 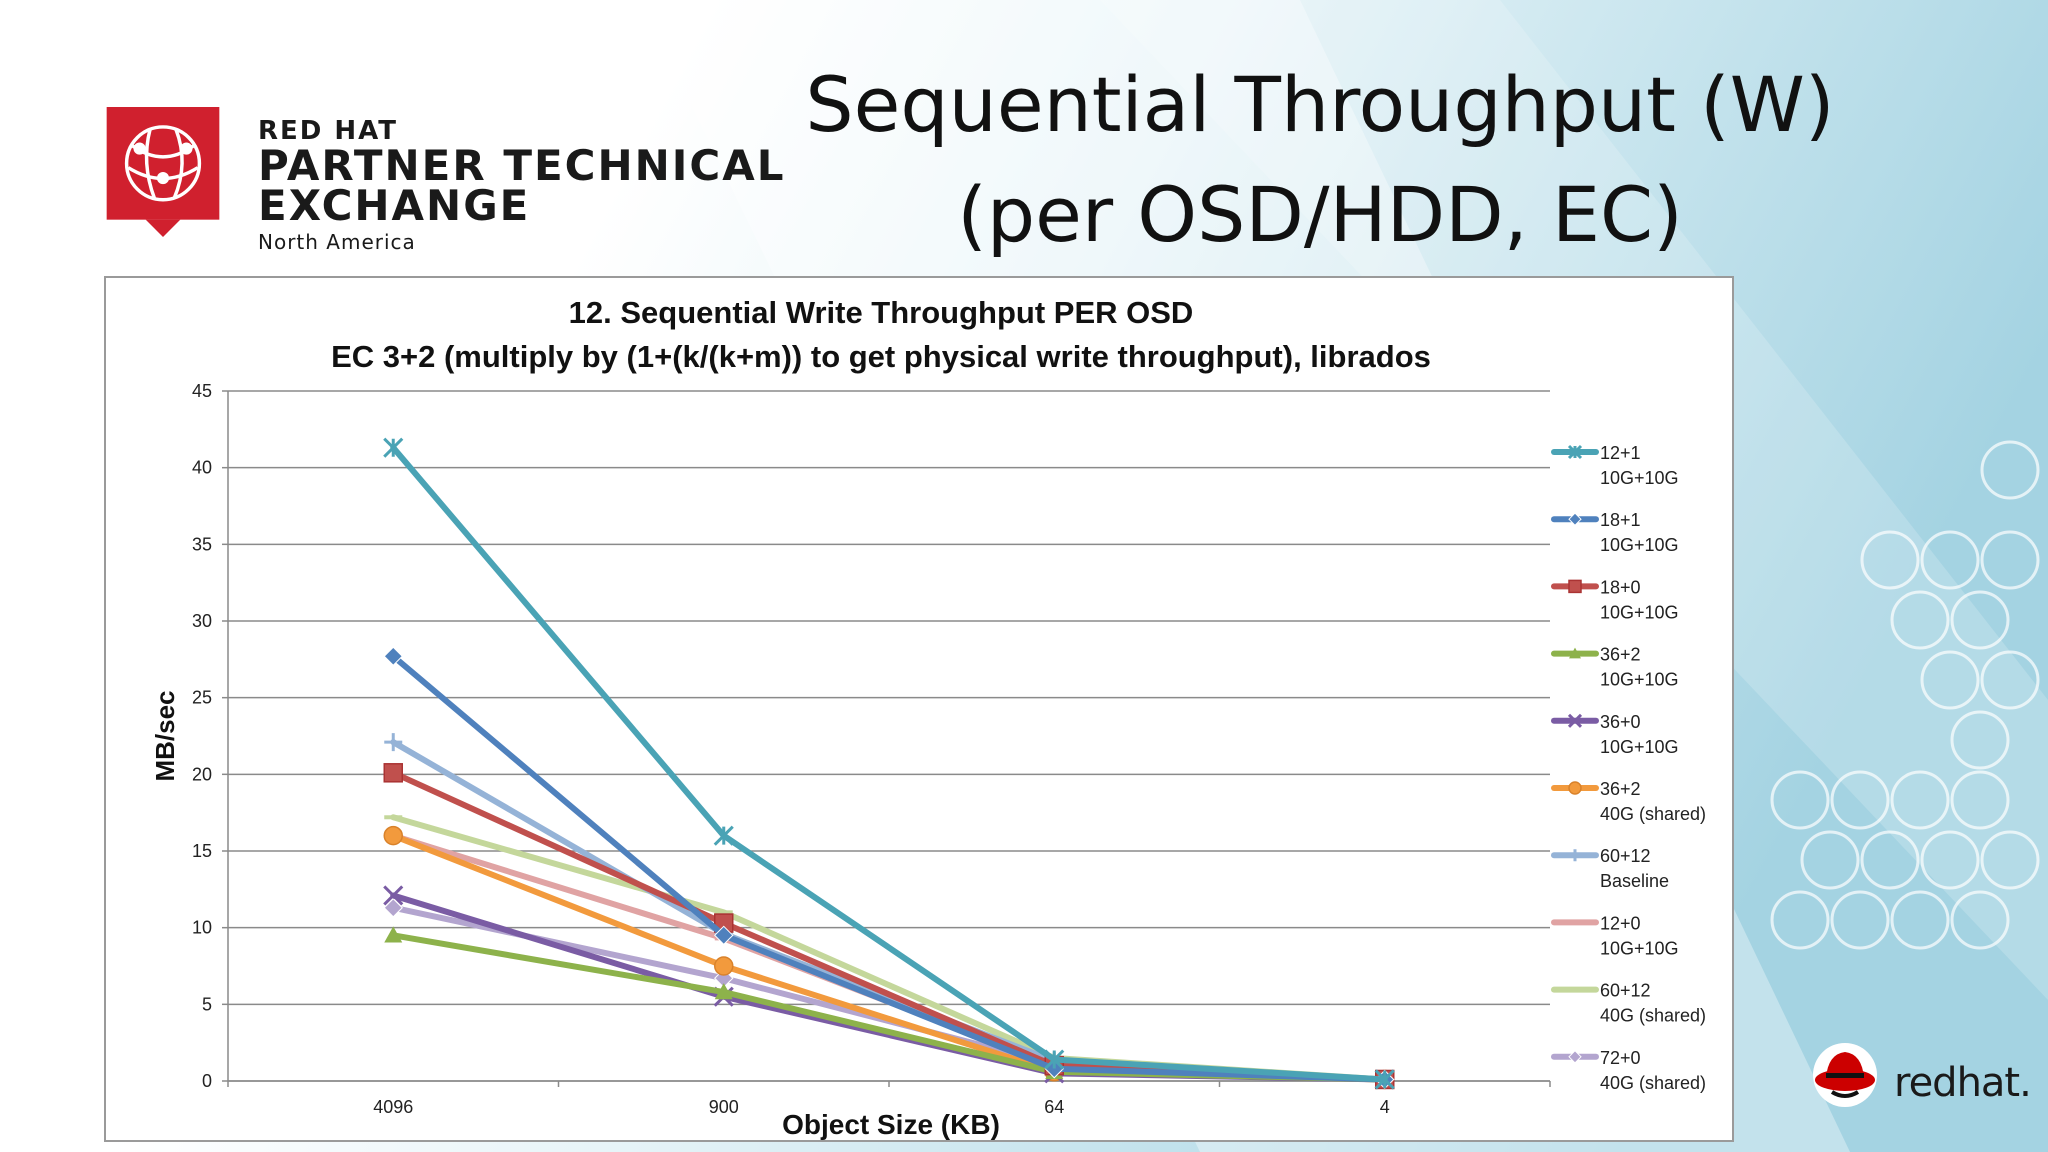 I want to click on redhat-wordmark: redhat., so click(x=1963, y=1083).